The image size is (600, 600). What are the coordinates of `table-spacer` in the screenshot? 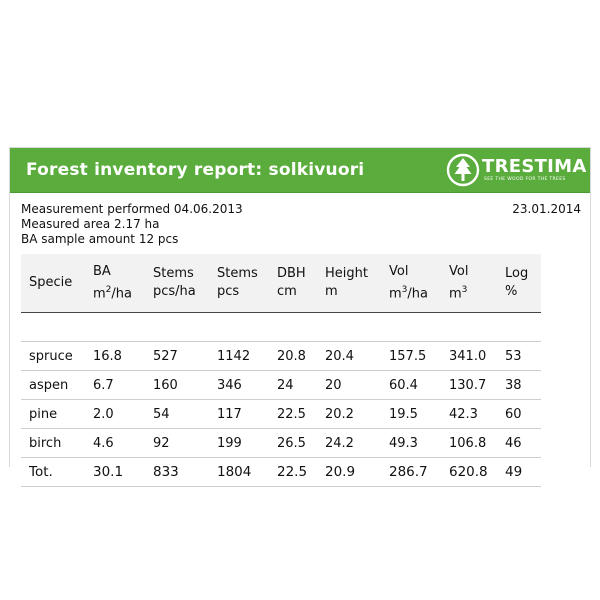 It's located at (281, 327).